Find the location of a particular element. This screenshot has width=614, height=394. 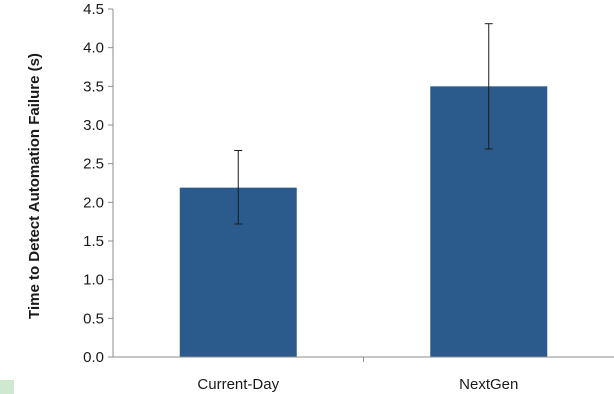

y-tick-label: 3.5 is located at coordinates (93, 86).